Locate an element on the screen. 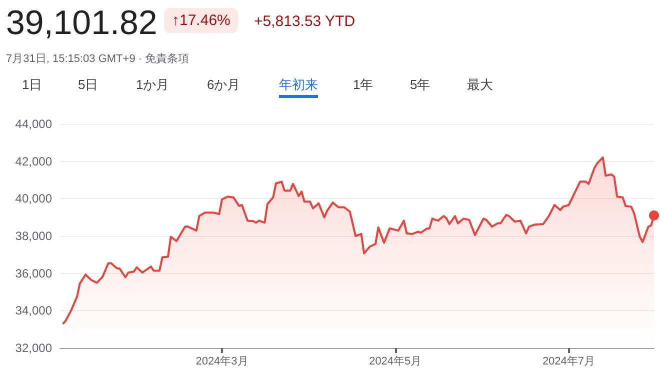 This screenshot has height=383, width=664. y-tick-label: 32,000 is located at coordinates (33, 348).